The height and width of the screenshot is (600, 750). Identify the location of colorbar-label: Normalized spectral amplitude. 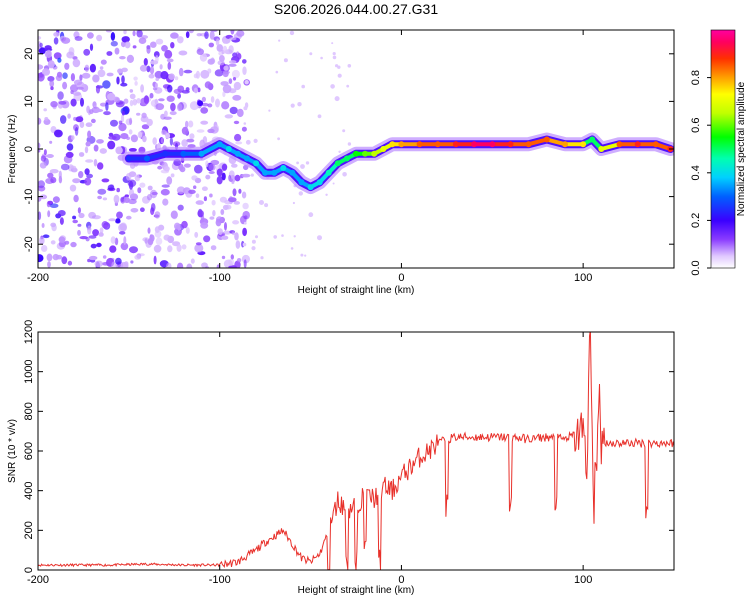
(741, 148).